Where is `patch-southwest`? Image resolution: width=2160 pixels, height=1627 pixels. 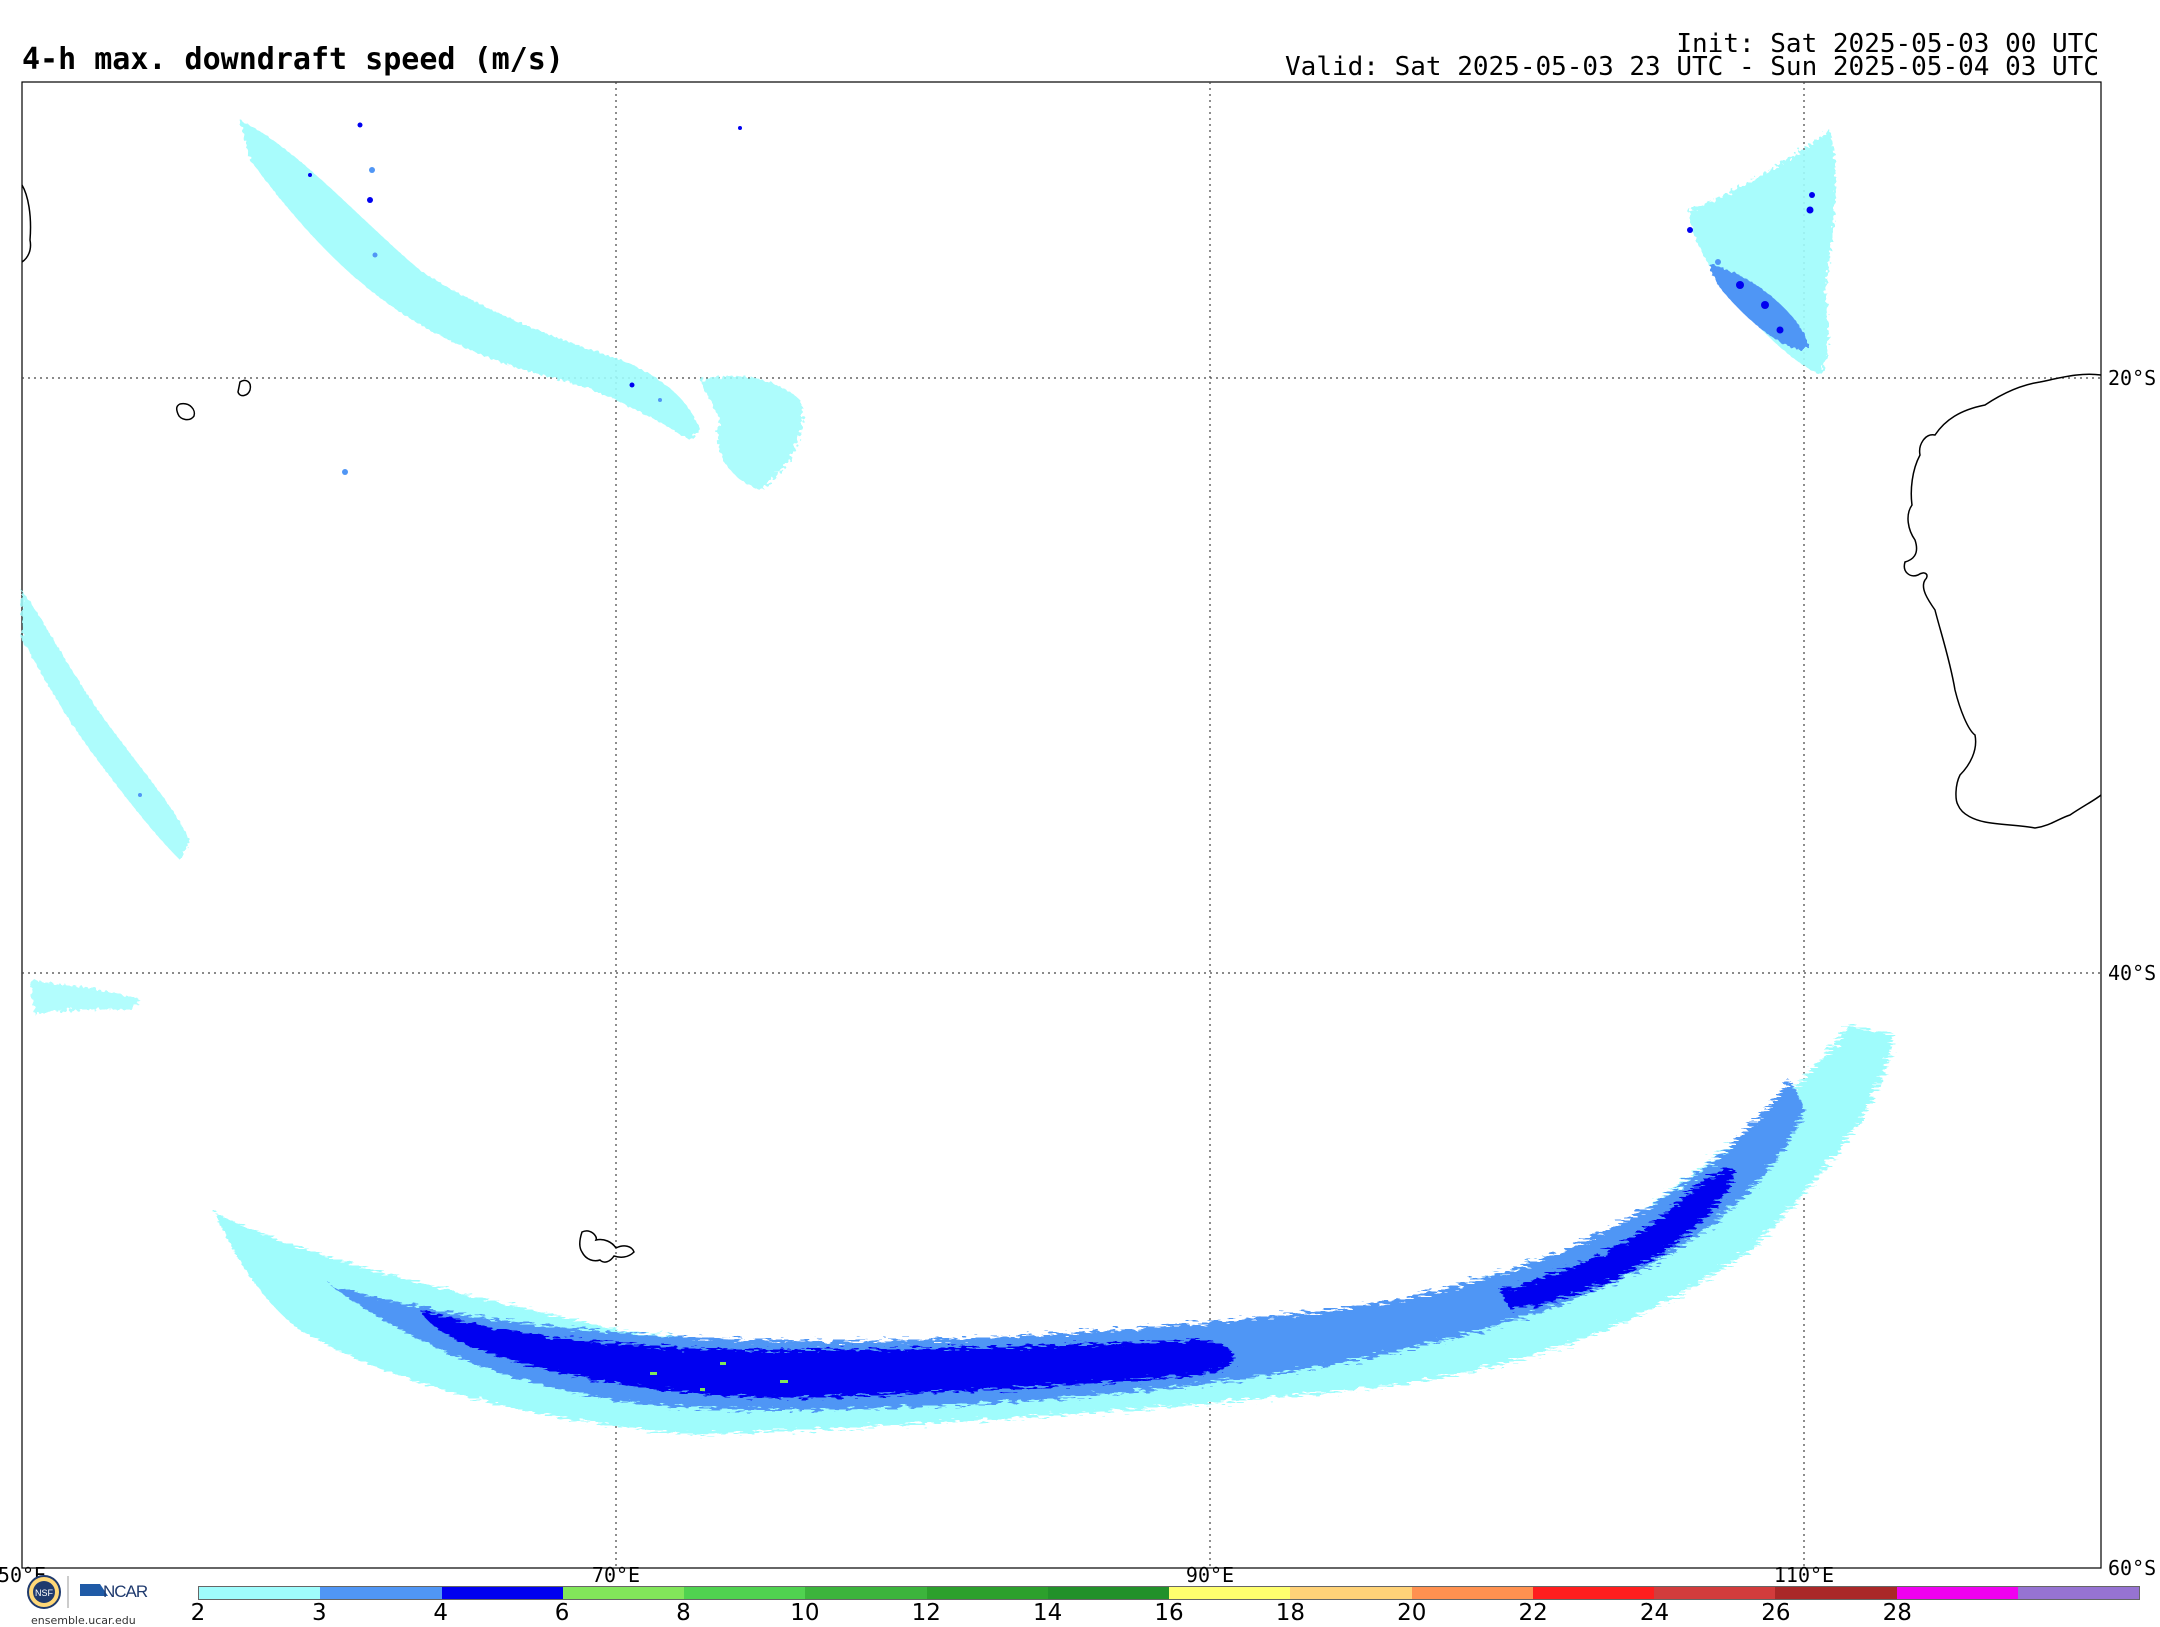 patch-southwest is located at coordinates (85, 997).